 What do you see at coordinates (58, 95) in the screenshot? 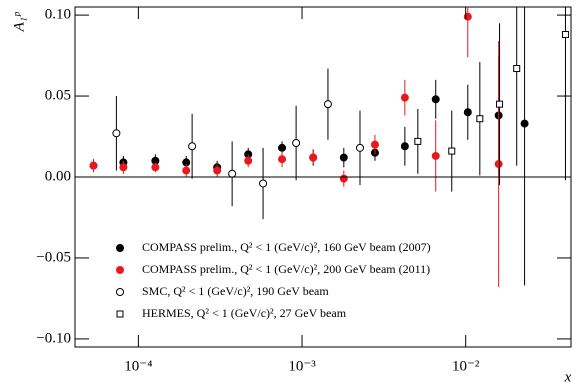
I see `y-tick-label: 0.05` at bounding box center [58, 95].